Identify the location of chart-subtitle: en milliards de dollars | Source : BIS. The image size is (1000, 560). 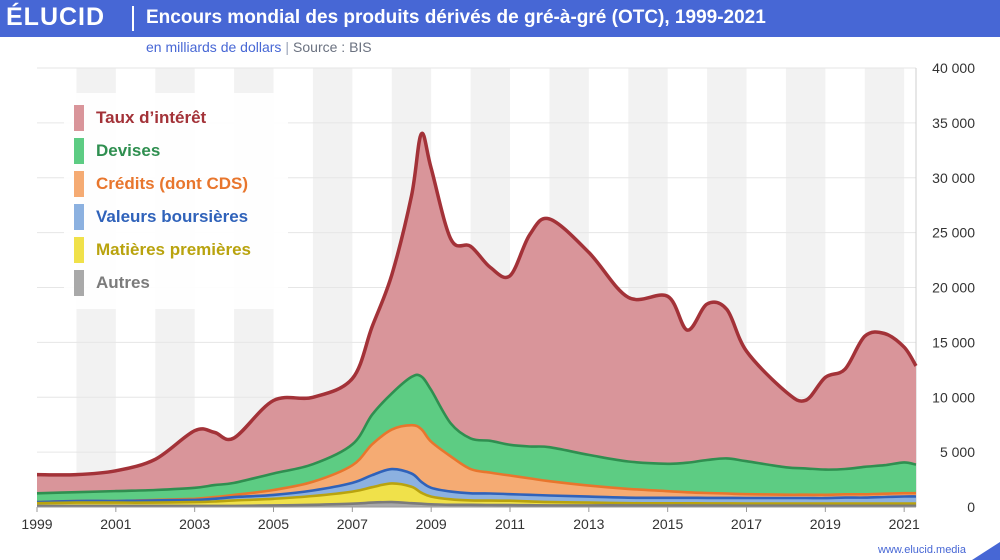
(259, 47).